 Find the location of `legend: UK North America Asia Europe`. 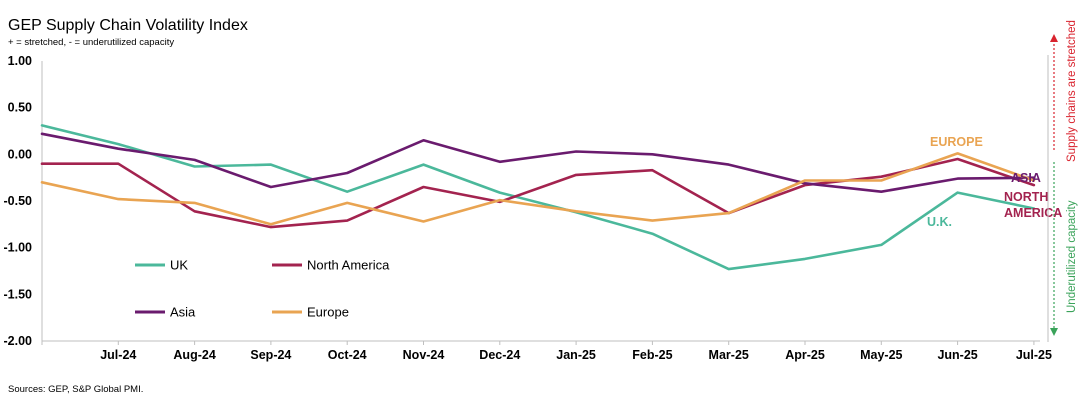

legend: UK North America Asia Europe is located at coordinates (262, 289).